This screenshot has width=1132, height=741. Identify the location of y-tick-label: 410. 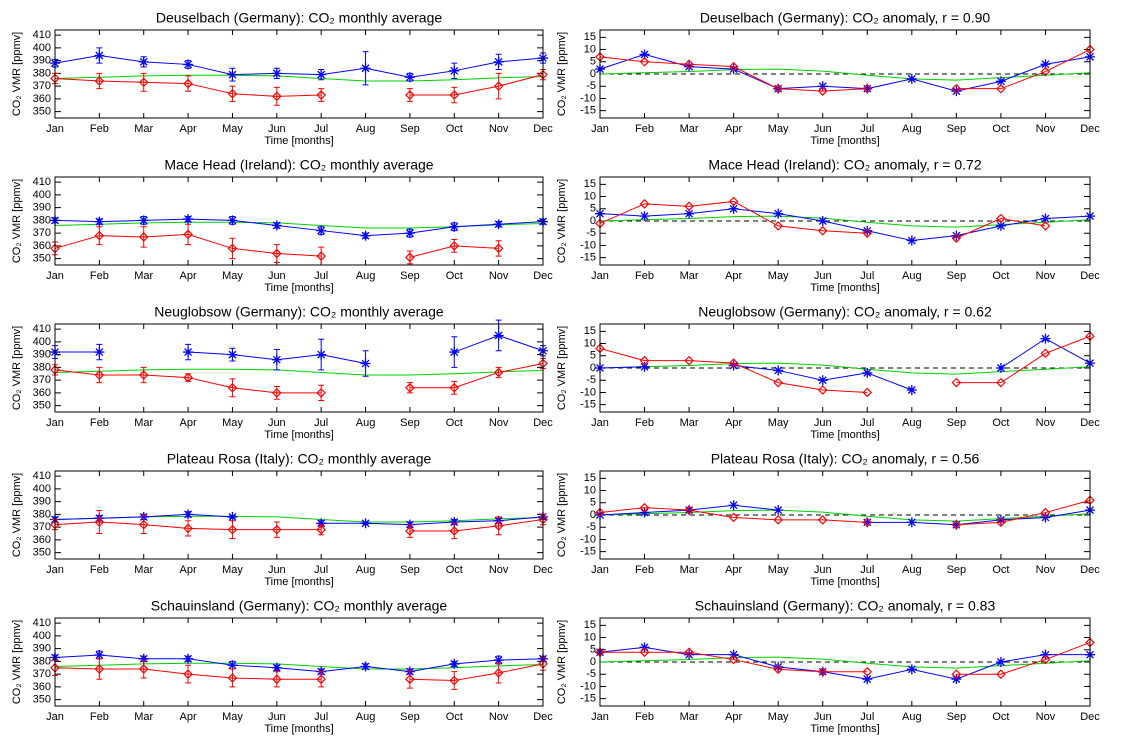
(42, 182).